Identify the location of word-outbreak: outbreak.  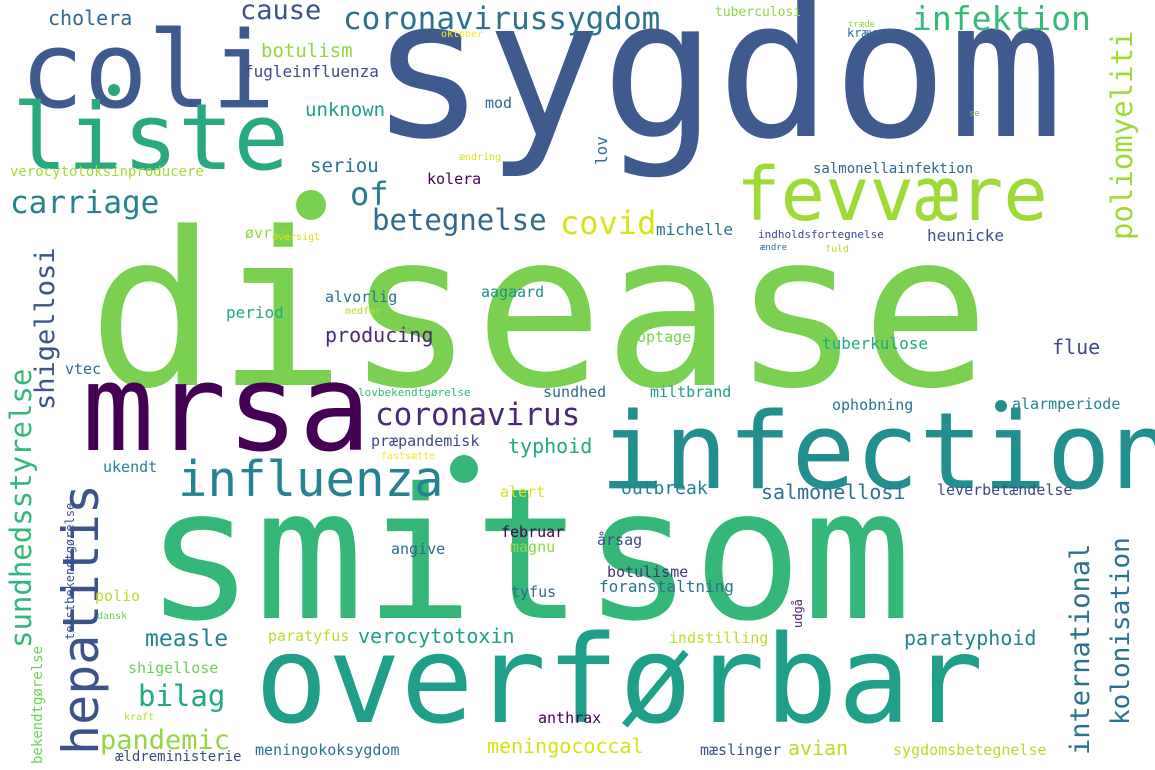
(664, 488).